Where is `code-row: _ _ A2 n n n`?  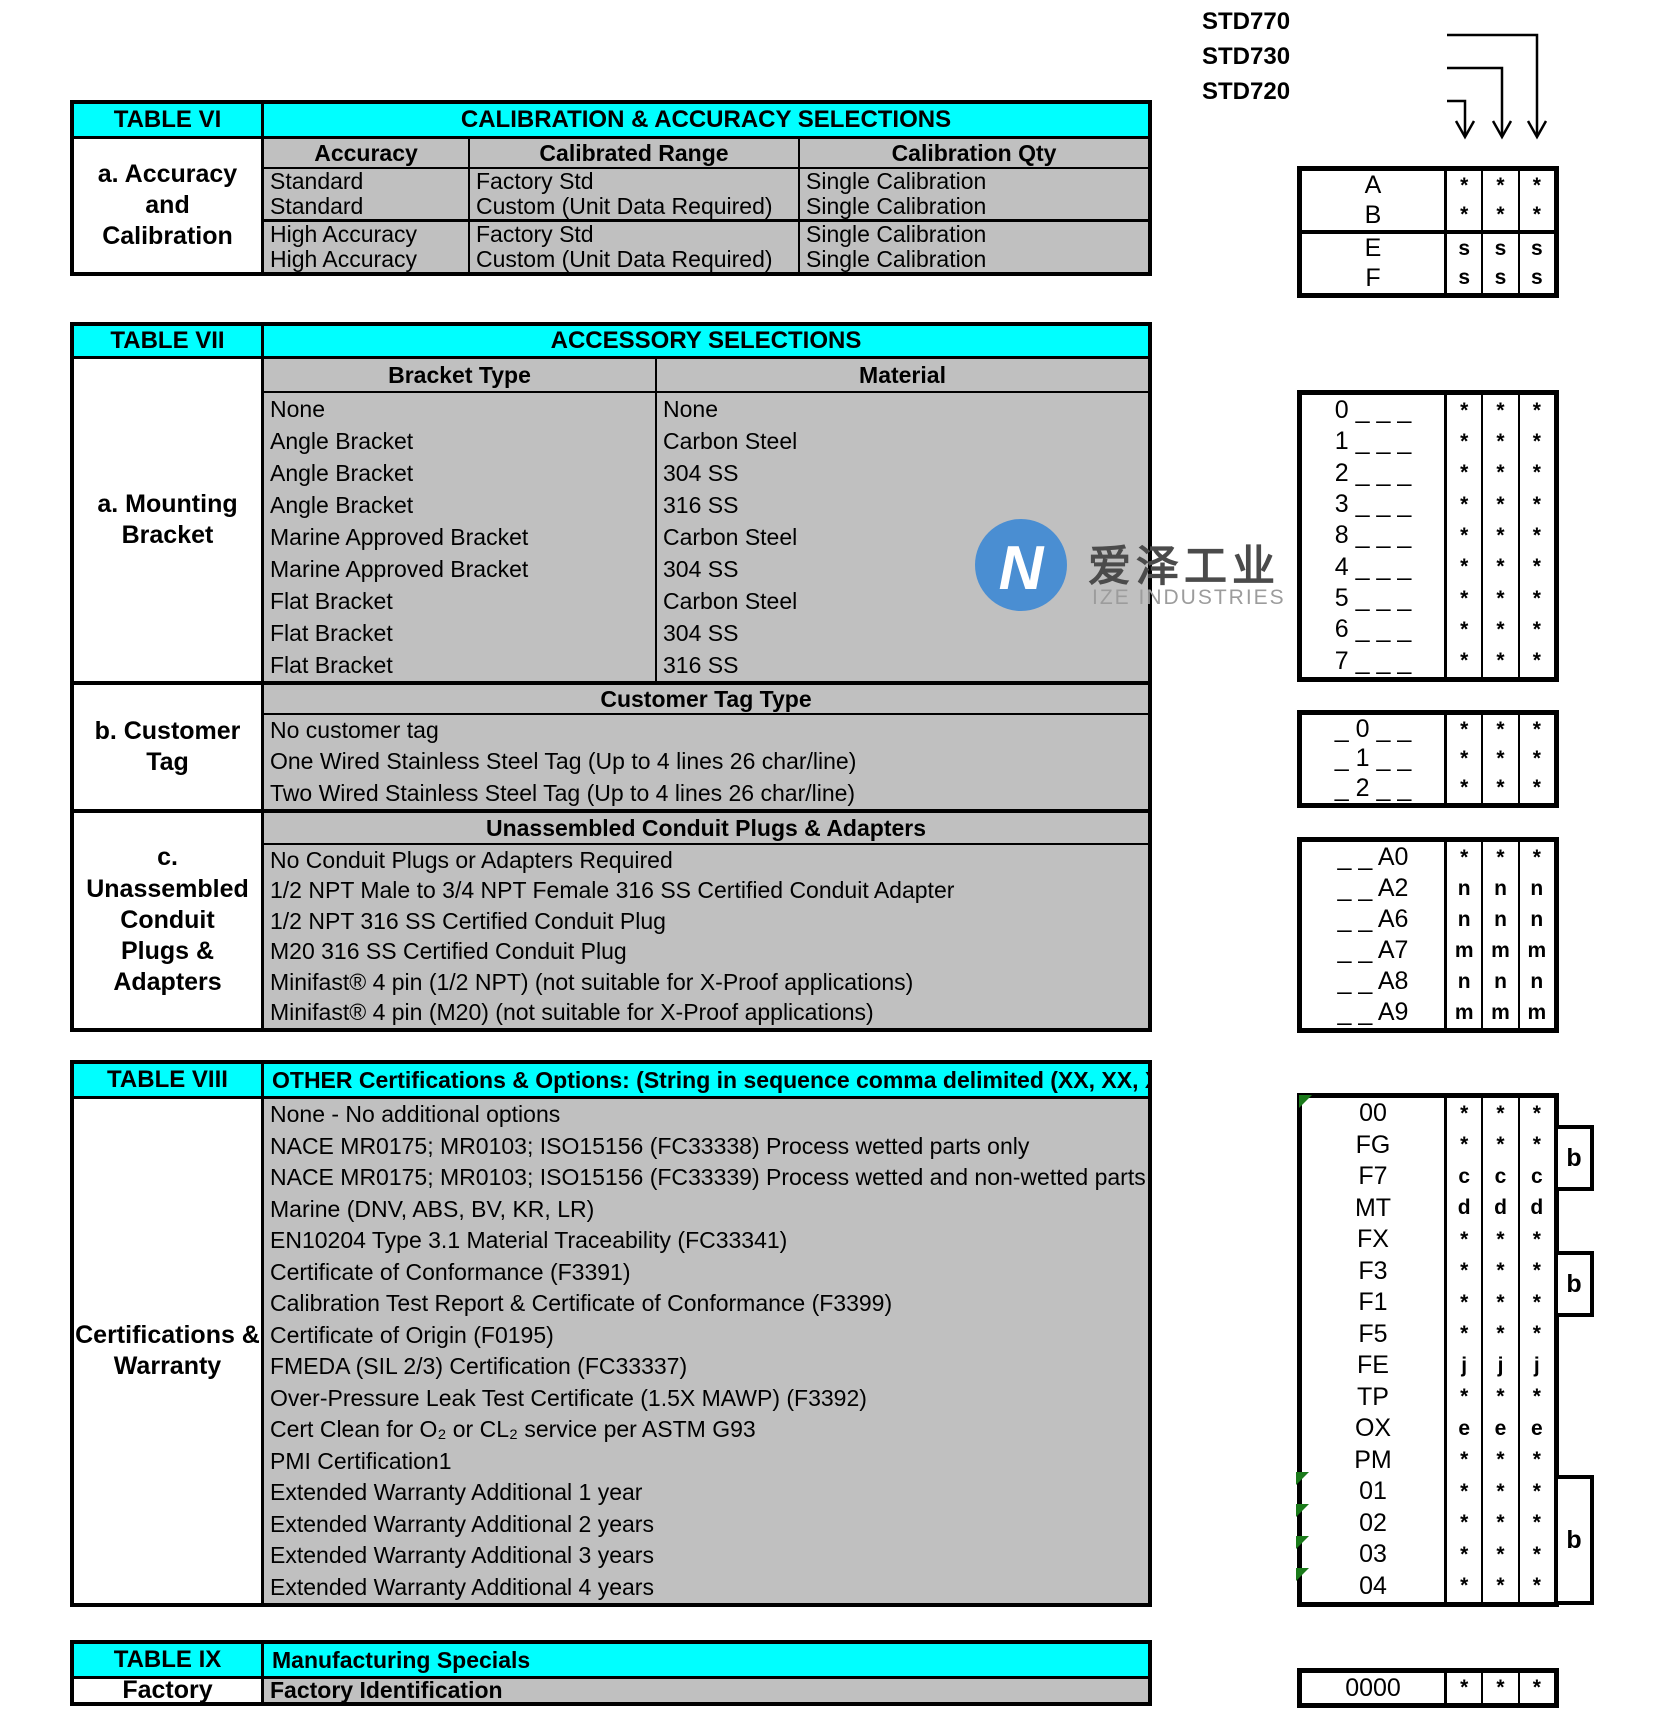
code-row: _ _ A2 n n n is located at coordinates (1428, 888).